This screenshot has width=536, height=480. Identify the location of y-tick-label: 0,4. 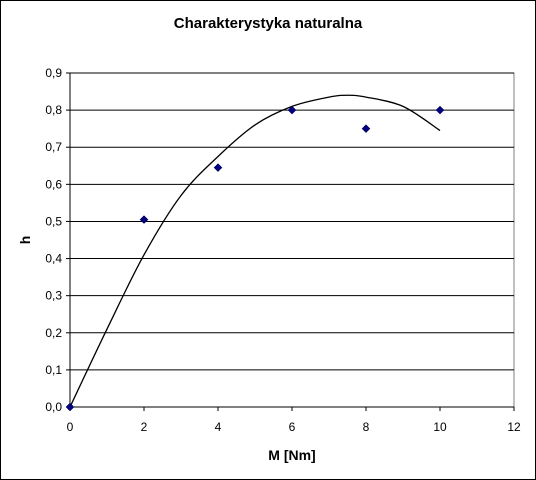
(53, 259).